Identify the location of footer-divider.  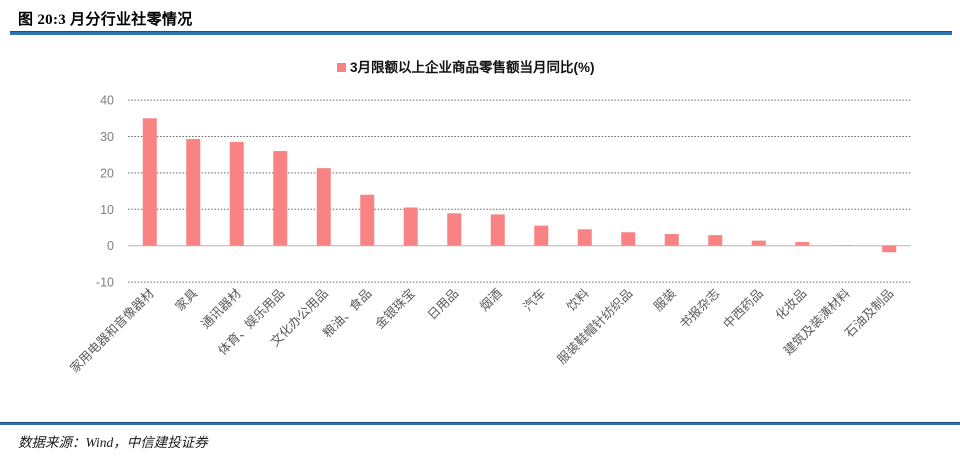
(480, 423).